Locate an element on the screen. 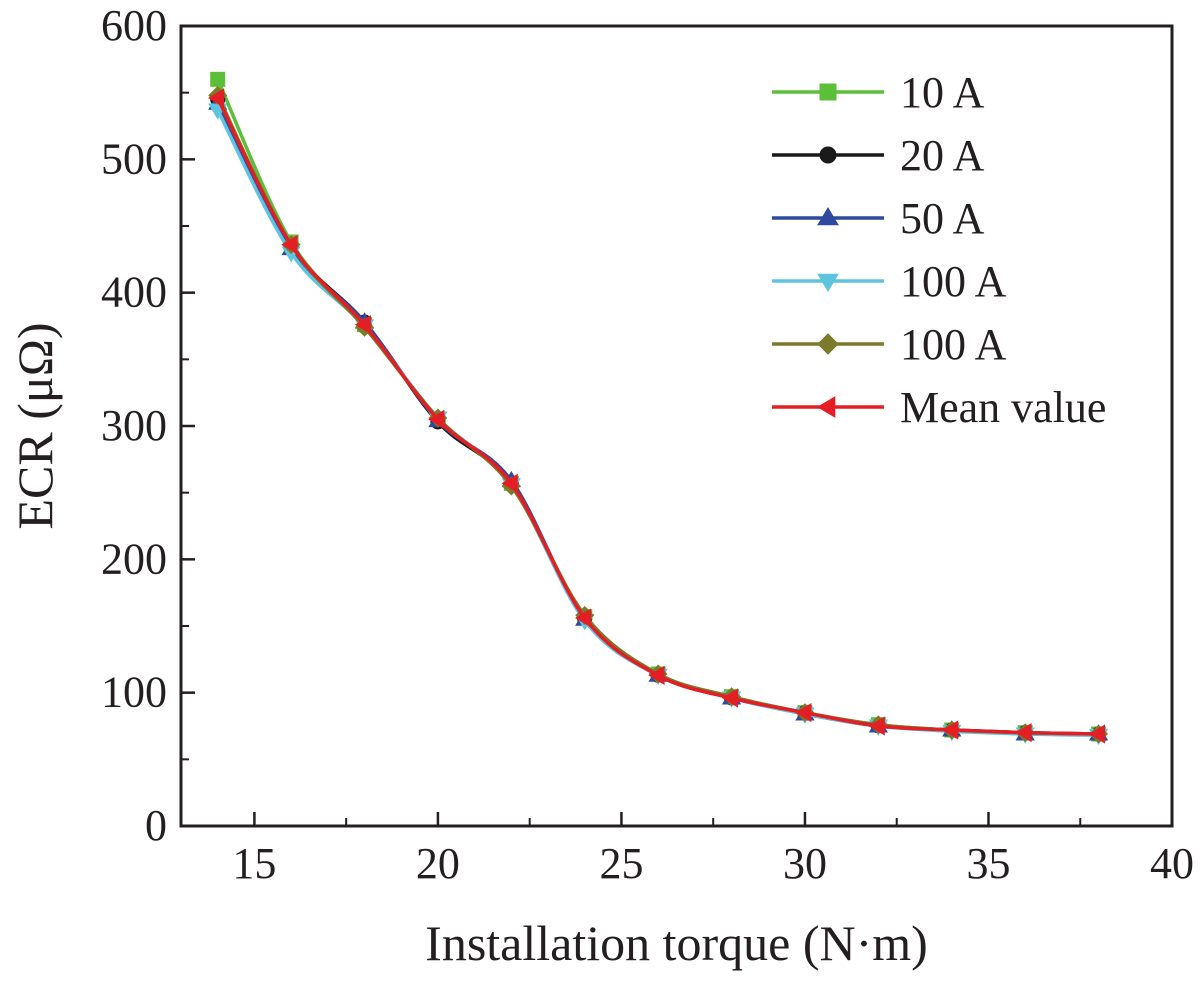  legend-label: 20 A is located at coordinates (942, 155).